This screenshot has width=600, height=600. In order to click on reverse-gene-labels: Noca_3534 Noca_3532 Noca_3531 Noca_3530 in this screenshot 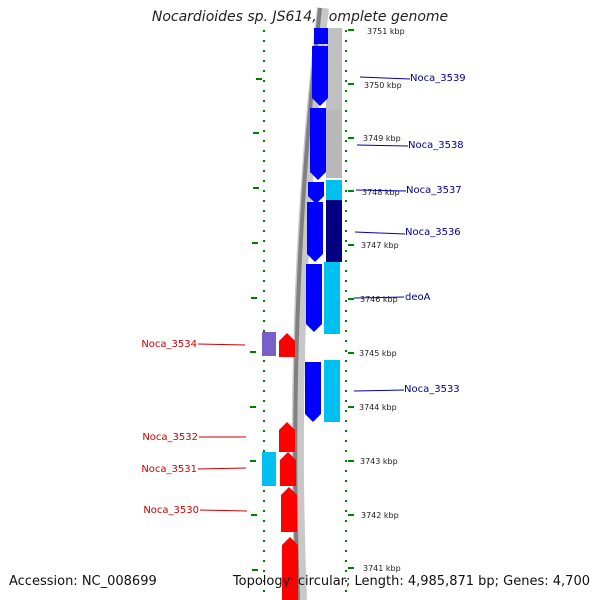, I will do `click(194, 427)`.